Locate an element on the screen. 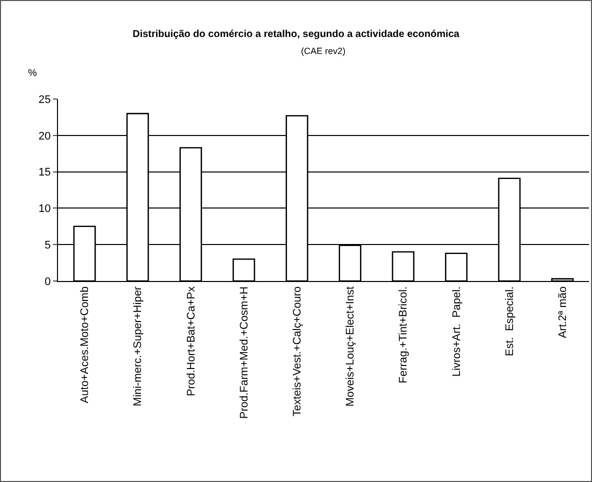 Image resolution: width=592 pixels, height=482 pixels. x-tick-label: Prod.Farm+Med.+Cosm+H is located at coordinates (244, 352).